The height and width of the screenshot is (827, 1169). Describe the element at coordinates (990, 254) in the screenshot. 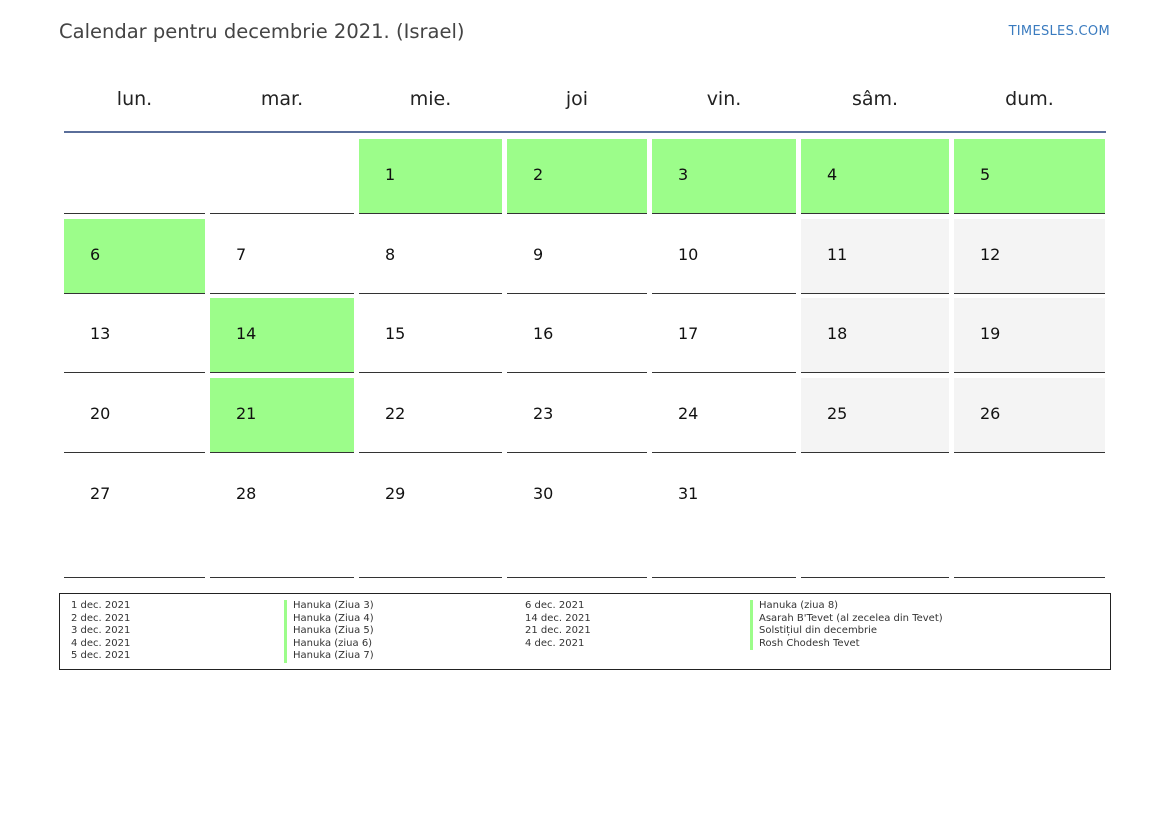

I see `day-number: 12` at that location.